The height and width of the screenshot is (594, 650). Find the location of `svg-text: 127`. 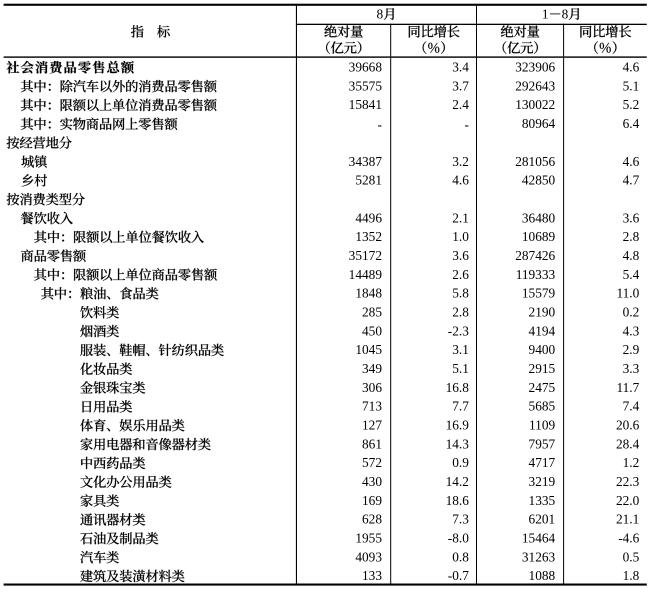

svg-text: 127 is located at coordinates (372, 425).